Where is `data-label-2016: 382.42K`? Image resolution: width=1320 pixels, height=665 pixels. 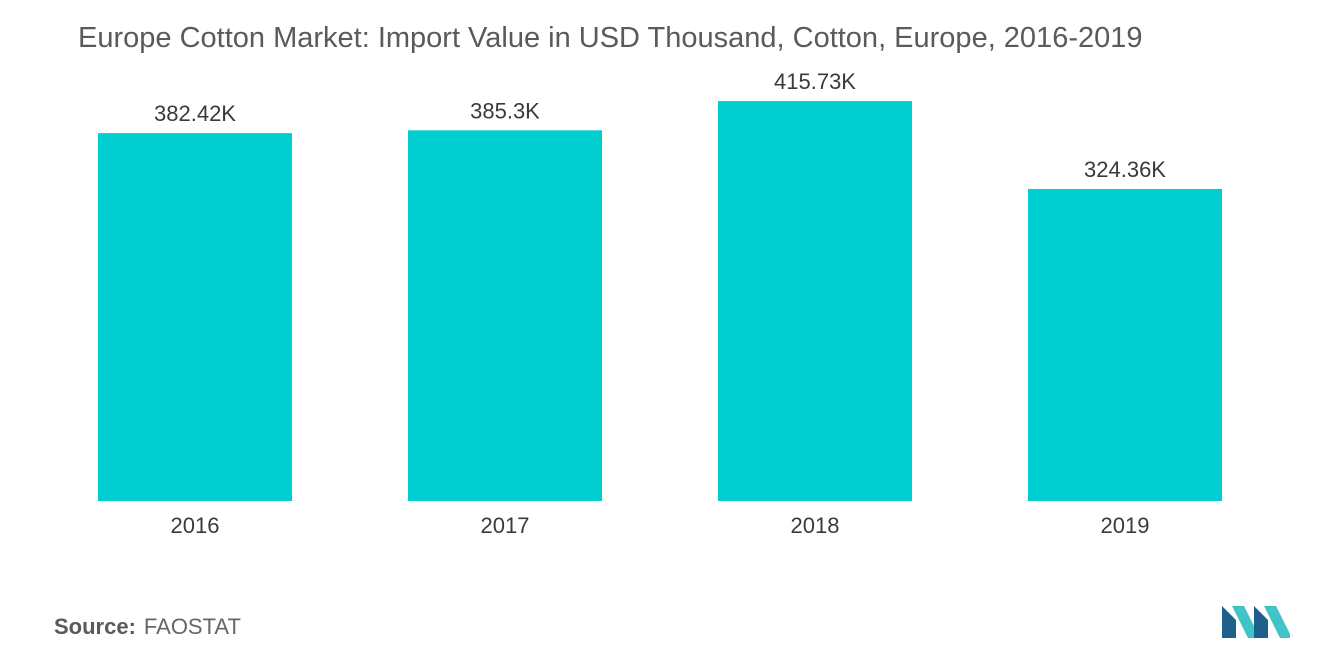 data-label-2016: 382.42K is located at coordinates (195, 113).